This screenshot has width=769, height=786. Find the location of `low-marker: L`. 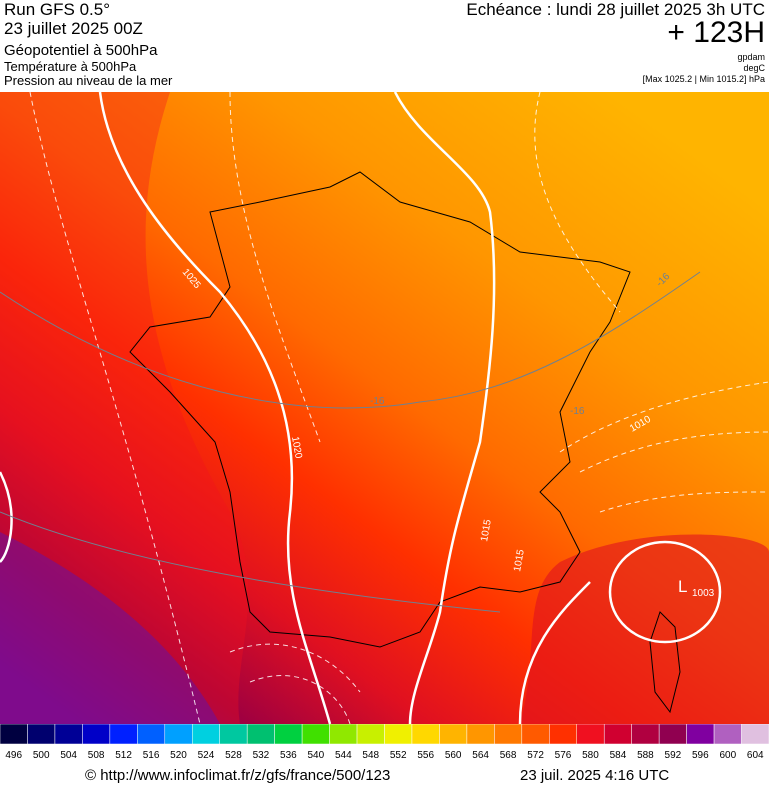

low-marker: L is located at coordinates (682, 586).